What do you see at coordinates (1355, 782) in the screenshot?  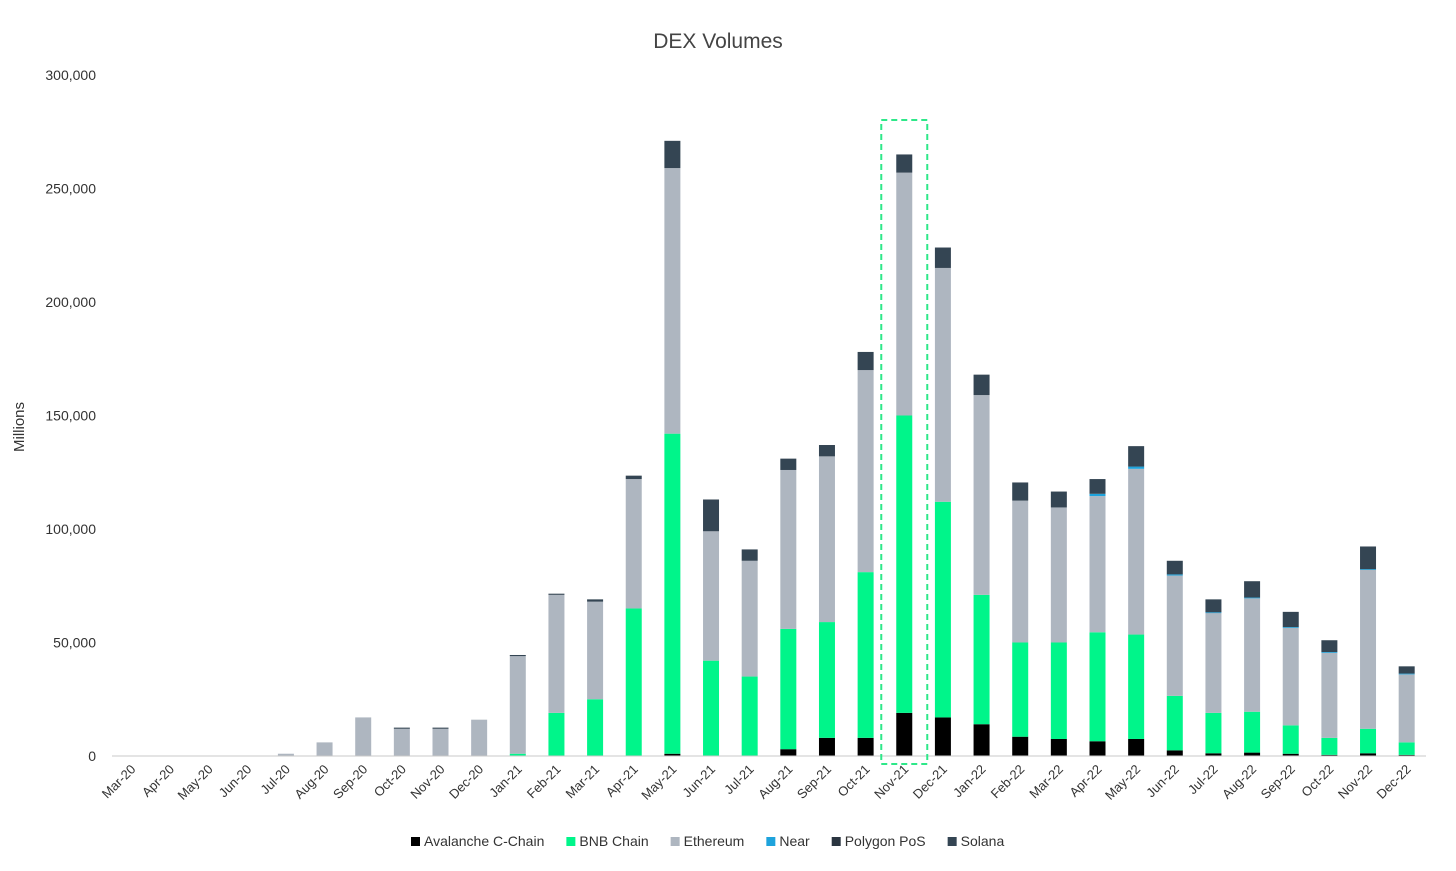 I see `x-tick-label: Nov-22` at bounding box center [1355, 782].